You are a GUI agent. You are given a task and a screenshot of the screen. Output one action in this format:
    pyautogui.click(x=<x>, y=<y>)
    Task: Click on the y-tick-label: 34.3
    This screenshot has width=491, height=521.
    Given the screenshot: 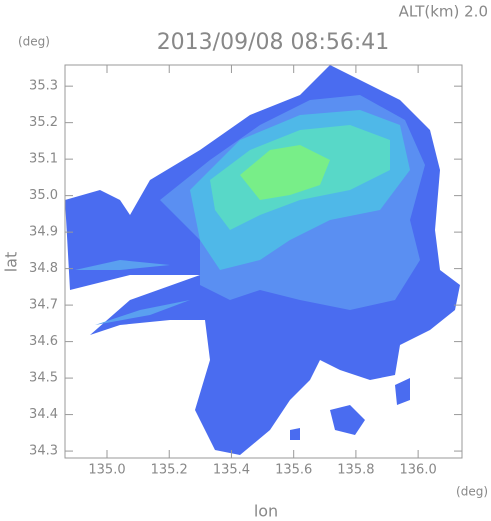 What is the action you would take?
    pyautogui.click(x=43, y=451)
    